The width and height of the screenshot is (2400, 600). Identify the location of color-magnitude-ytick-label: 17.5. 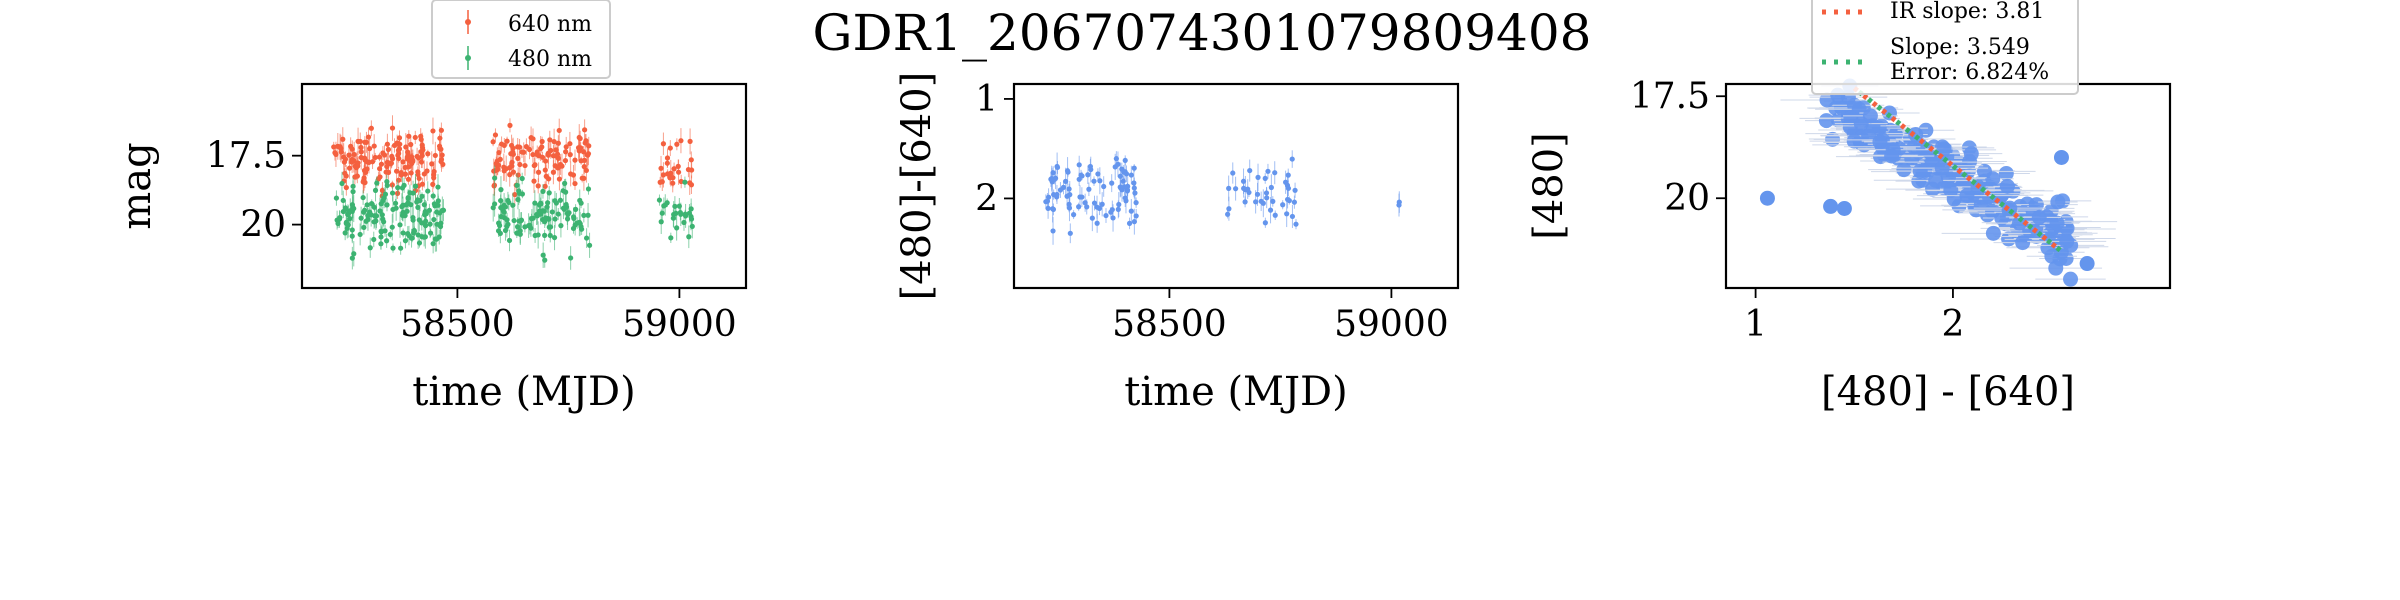
(1670, 96).